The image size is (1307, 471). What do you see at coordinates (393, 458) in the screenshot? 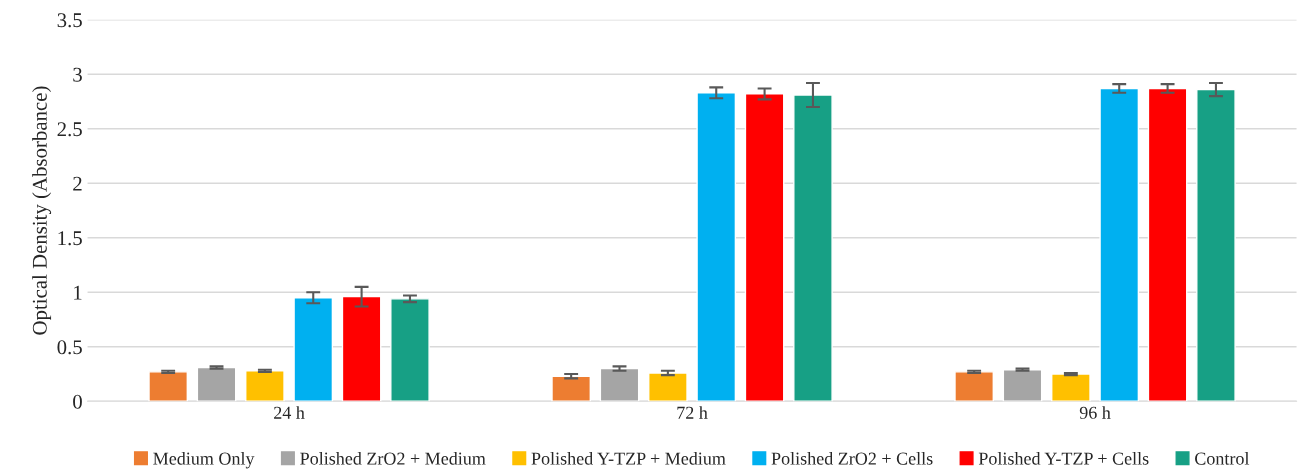
I see `legend-label: Polished ZrO2 + Medium` at bounding box center [393, 458].